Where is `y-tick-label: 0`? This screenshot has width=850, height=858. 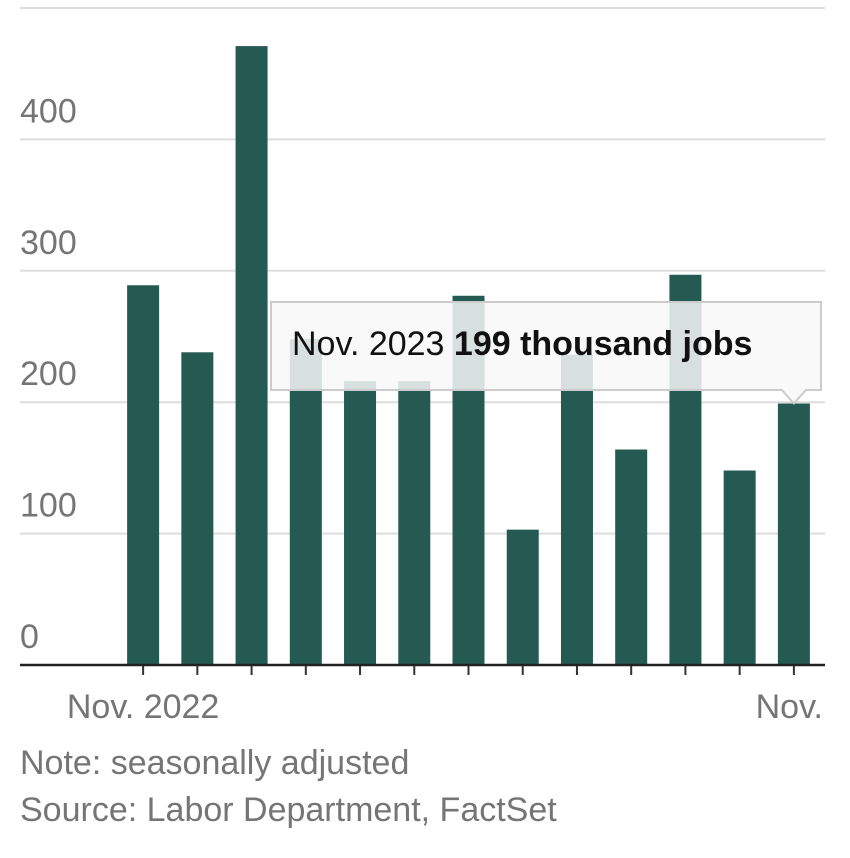
y-tick-label: 0 is located at coordinates (29, 637).